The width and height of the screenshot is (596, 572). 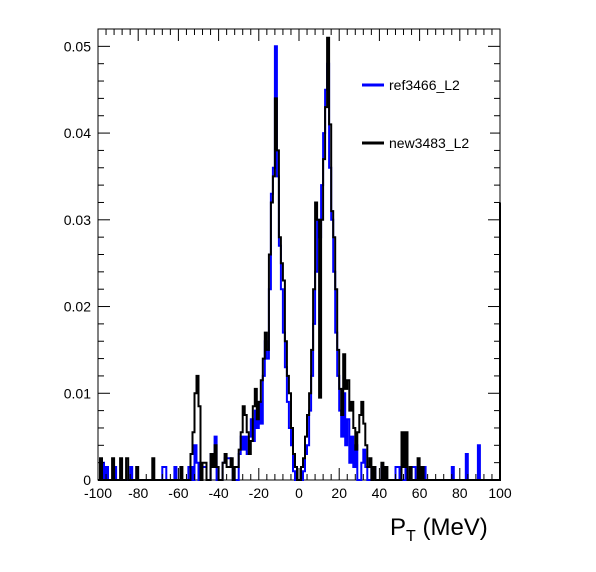 What do you see at coordinates (460, 493) in the screenshot?
I see `x-tick-label: 80` at bounding box center [460, 493].